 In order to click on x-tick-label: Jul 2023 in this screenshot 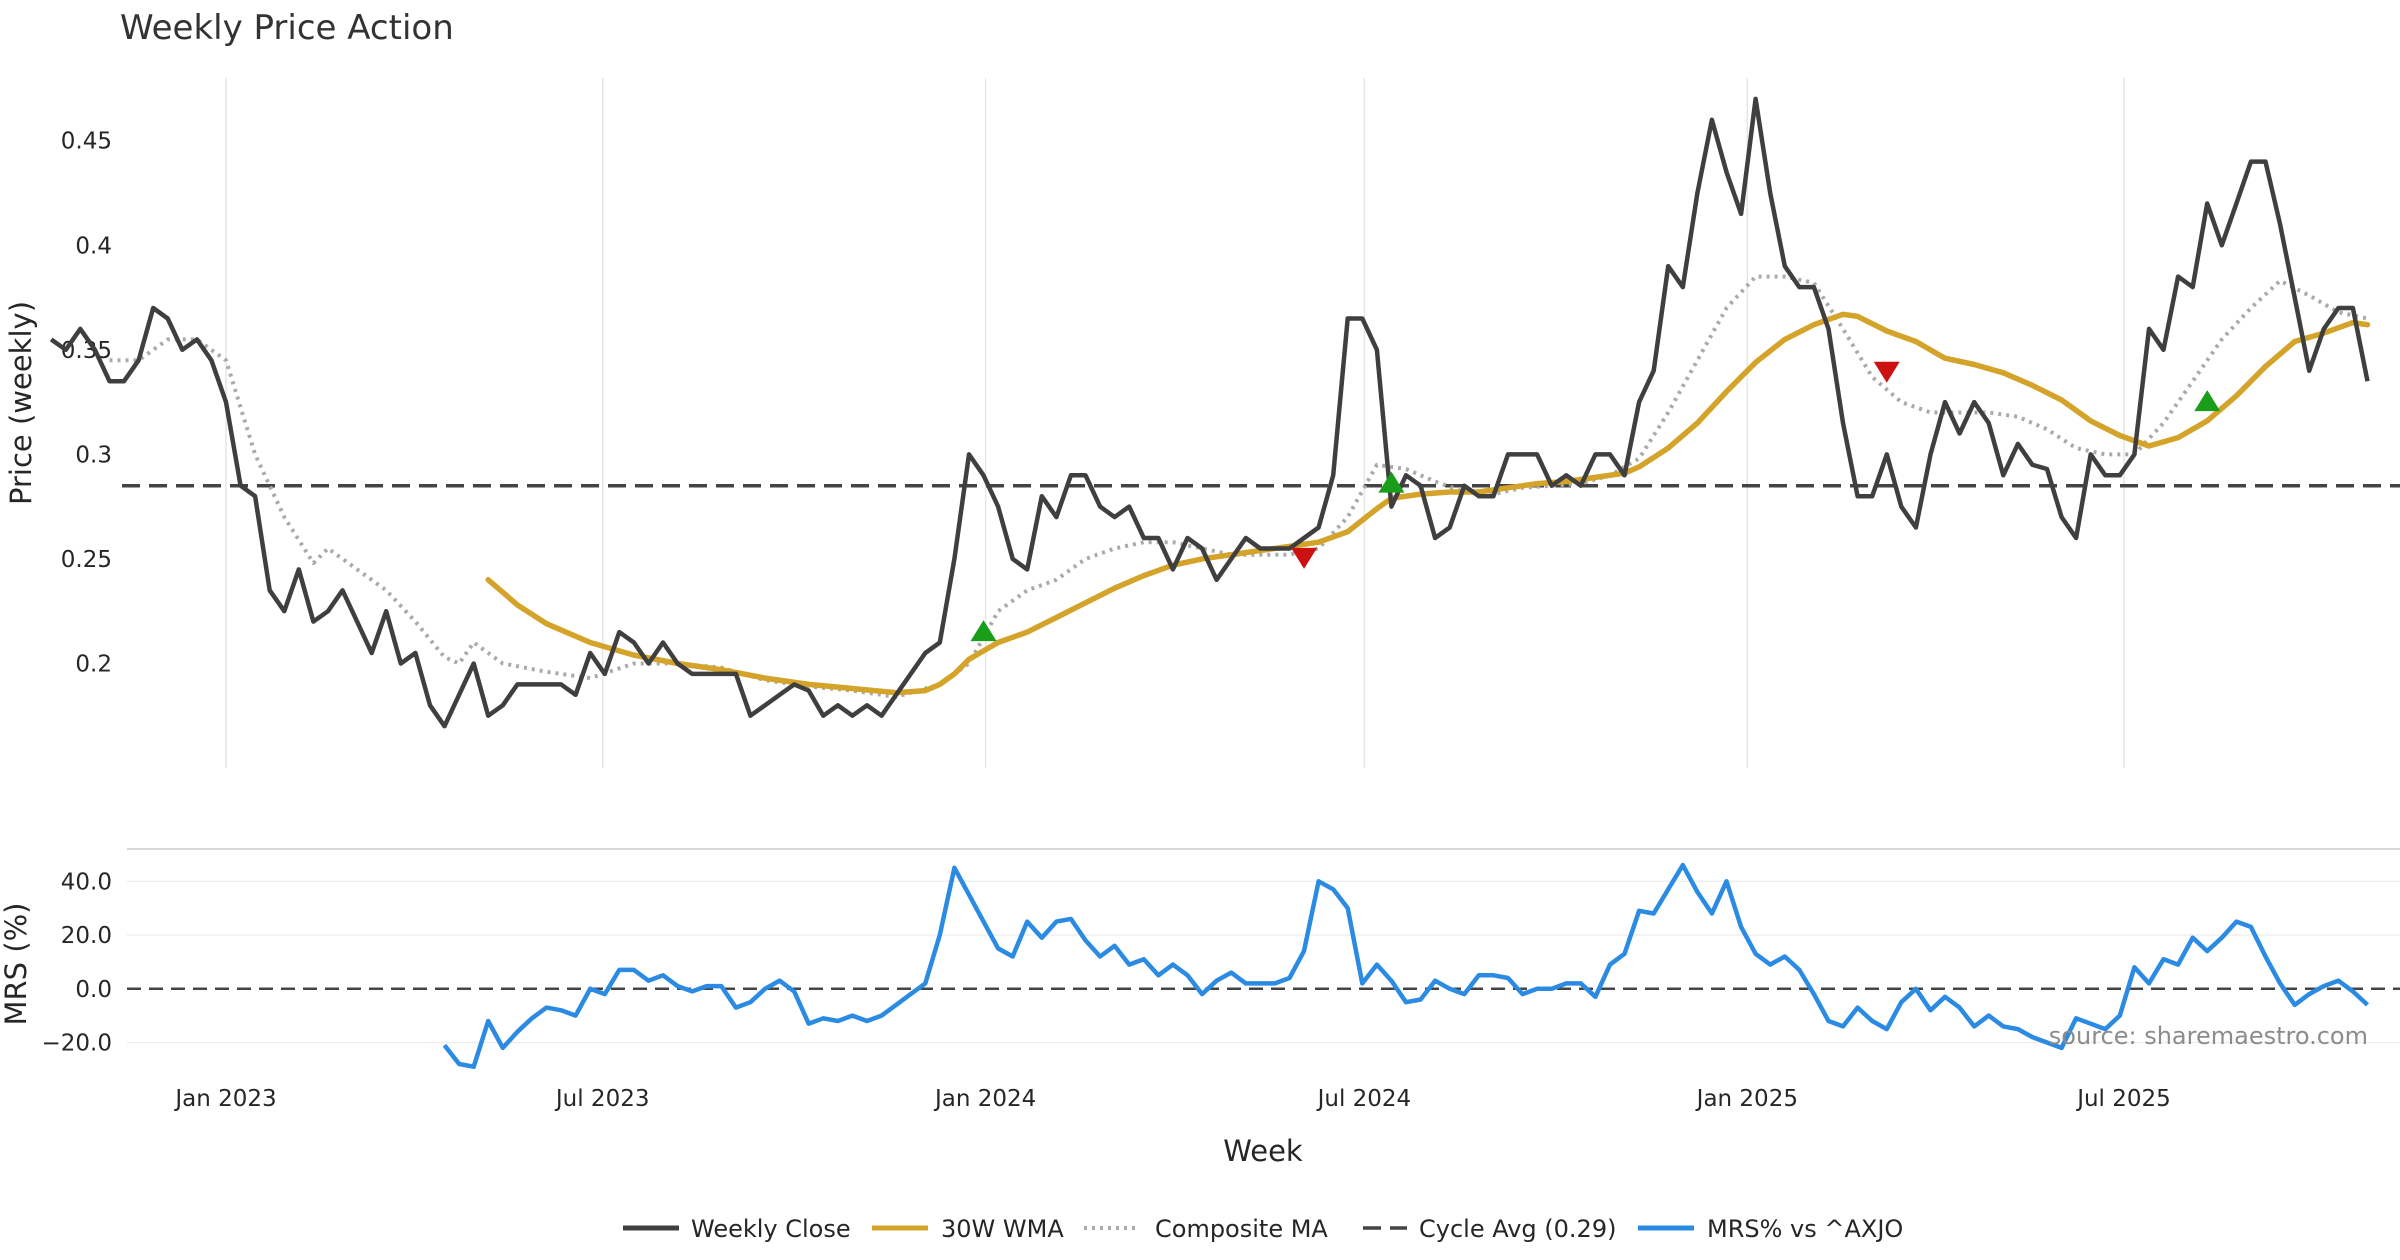, I will do `click(602, 1099)`.